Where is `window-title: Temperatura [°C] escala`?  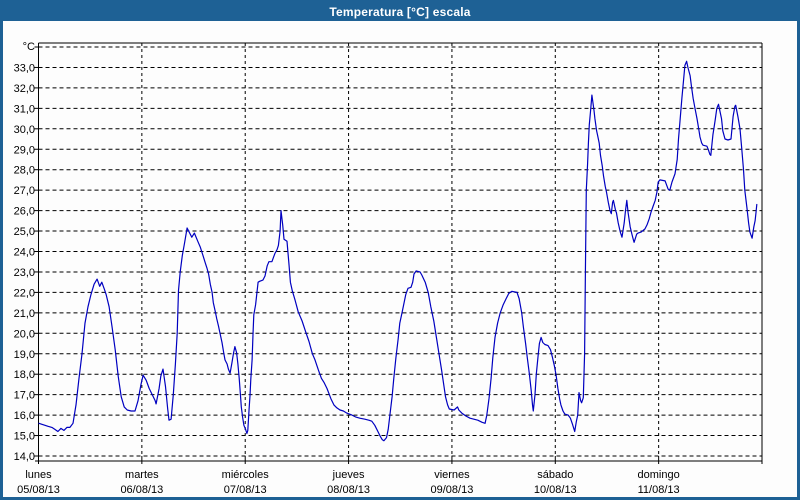 window-title: Temperatura [°C] escala is located at coordinates (400, 12).